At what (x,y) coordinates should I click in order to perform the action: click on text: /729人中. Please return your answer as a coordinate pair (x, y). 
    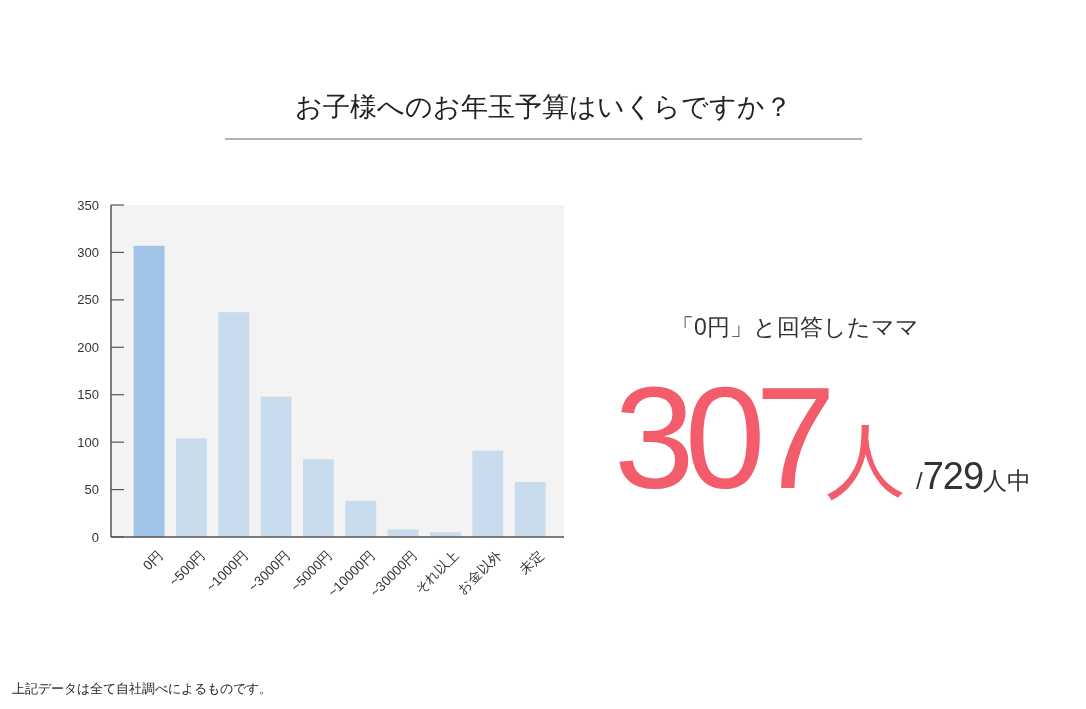
    Looking at the image, I should click on (974, 476).